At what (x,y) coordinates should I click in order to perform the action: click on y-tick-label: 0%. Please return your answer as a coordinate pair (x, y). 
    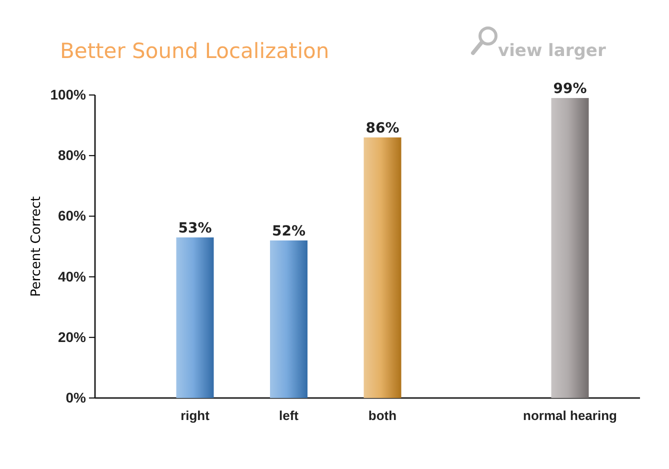
    Looking at the image, I should click on (76, 397).